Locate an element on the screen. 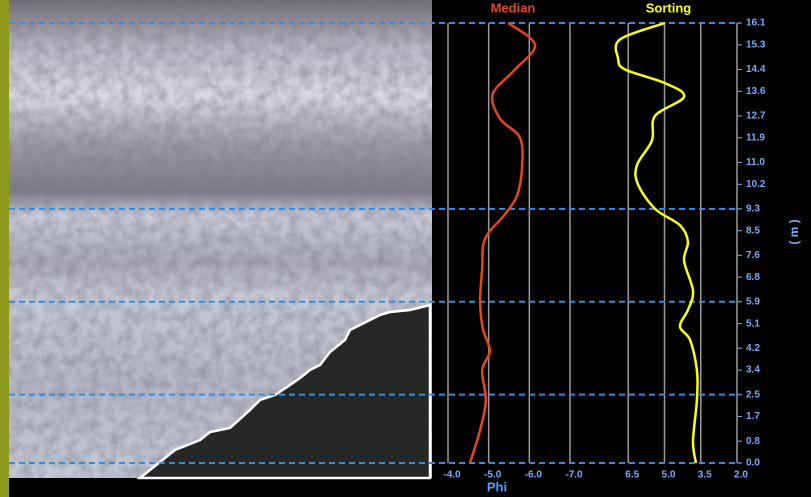 The width and height of the screenshot is (811, 497). x-tick-label: 5.0 is located at coordinates (669, 475).